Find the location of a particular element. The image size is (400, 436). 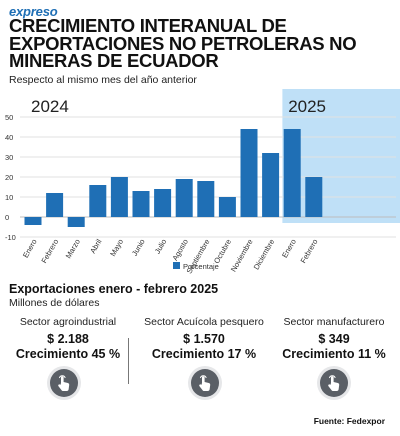

sector-growth: Crecimiento 11 % is located at coordinates (334, 354).